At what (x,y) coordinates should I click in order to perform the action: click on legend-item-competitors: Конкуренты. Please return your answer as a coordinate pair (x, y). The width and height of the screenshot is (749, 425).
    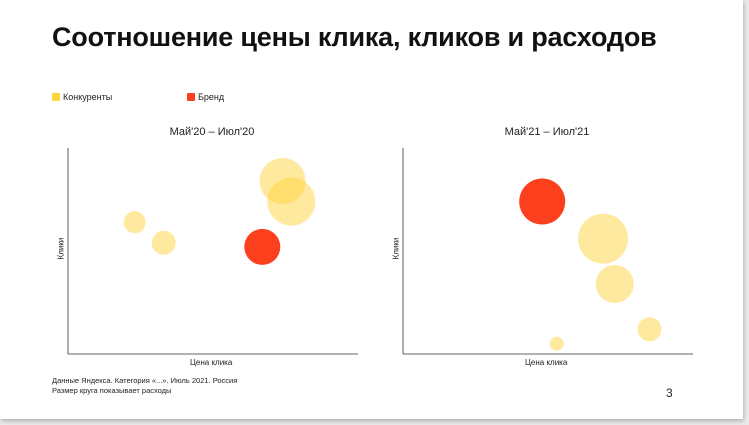
    Looking at the image, I should click on (82, 97).